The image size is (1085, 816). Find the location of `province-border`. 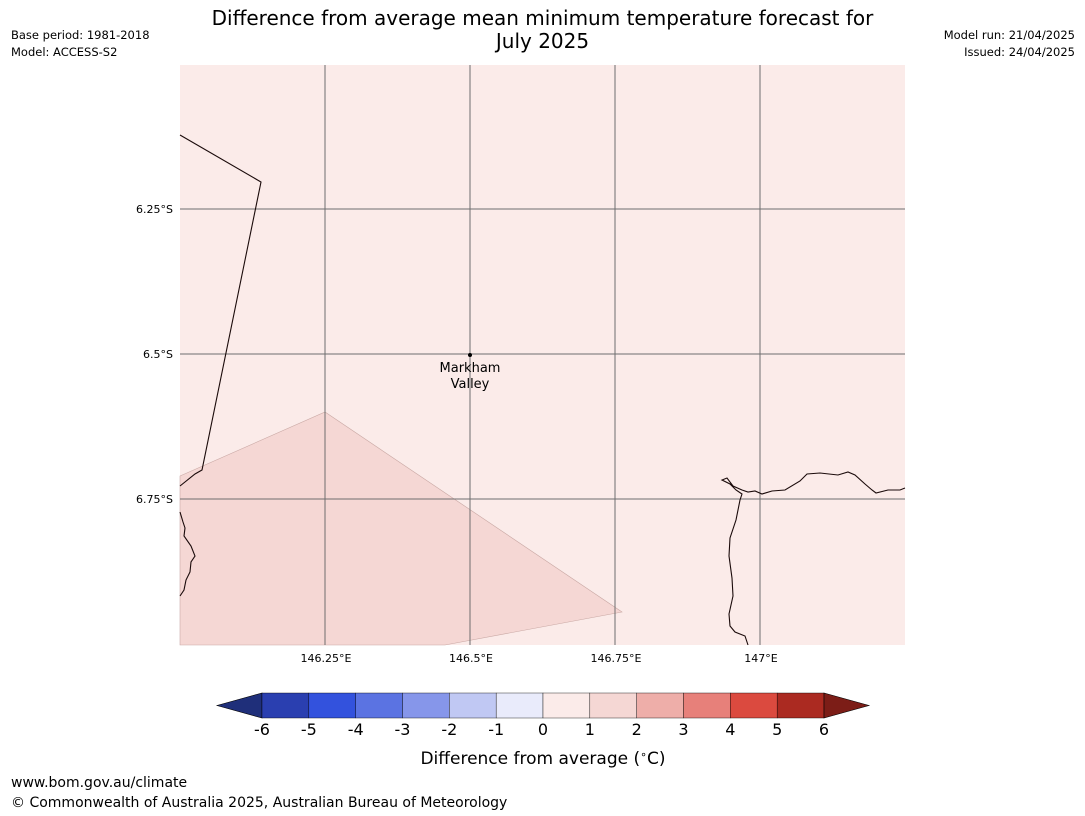

province-border is located at coordinates (220, 310).